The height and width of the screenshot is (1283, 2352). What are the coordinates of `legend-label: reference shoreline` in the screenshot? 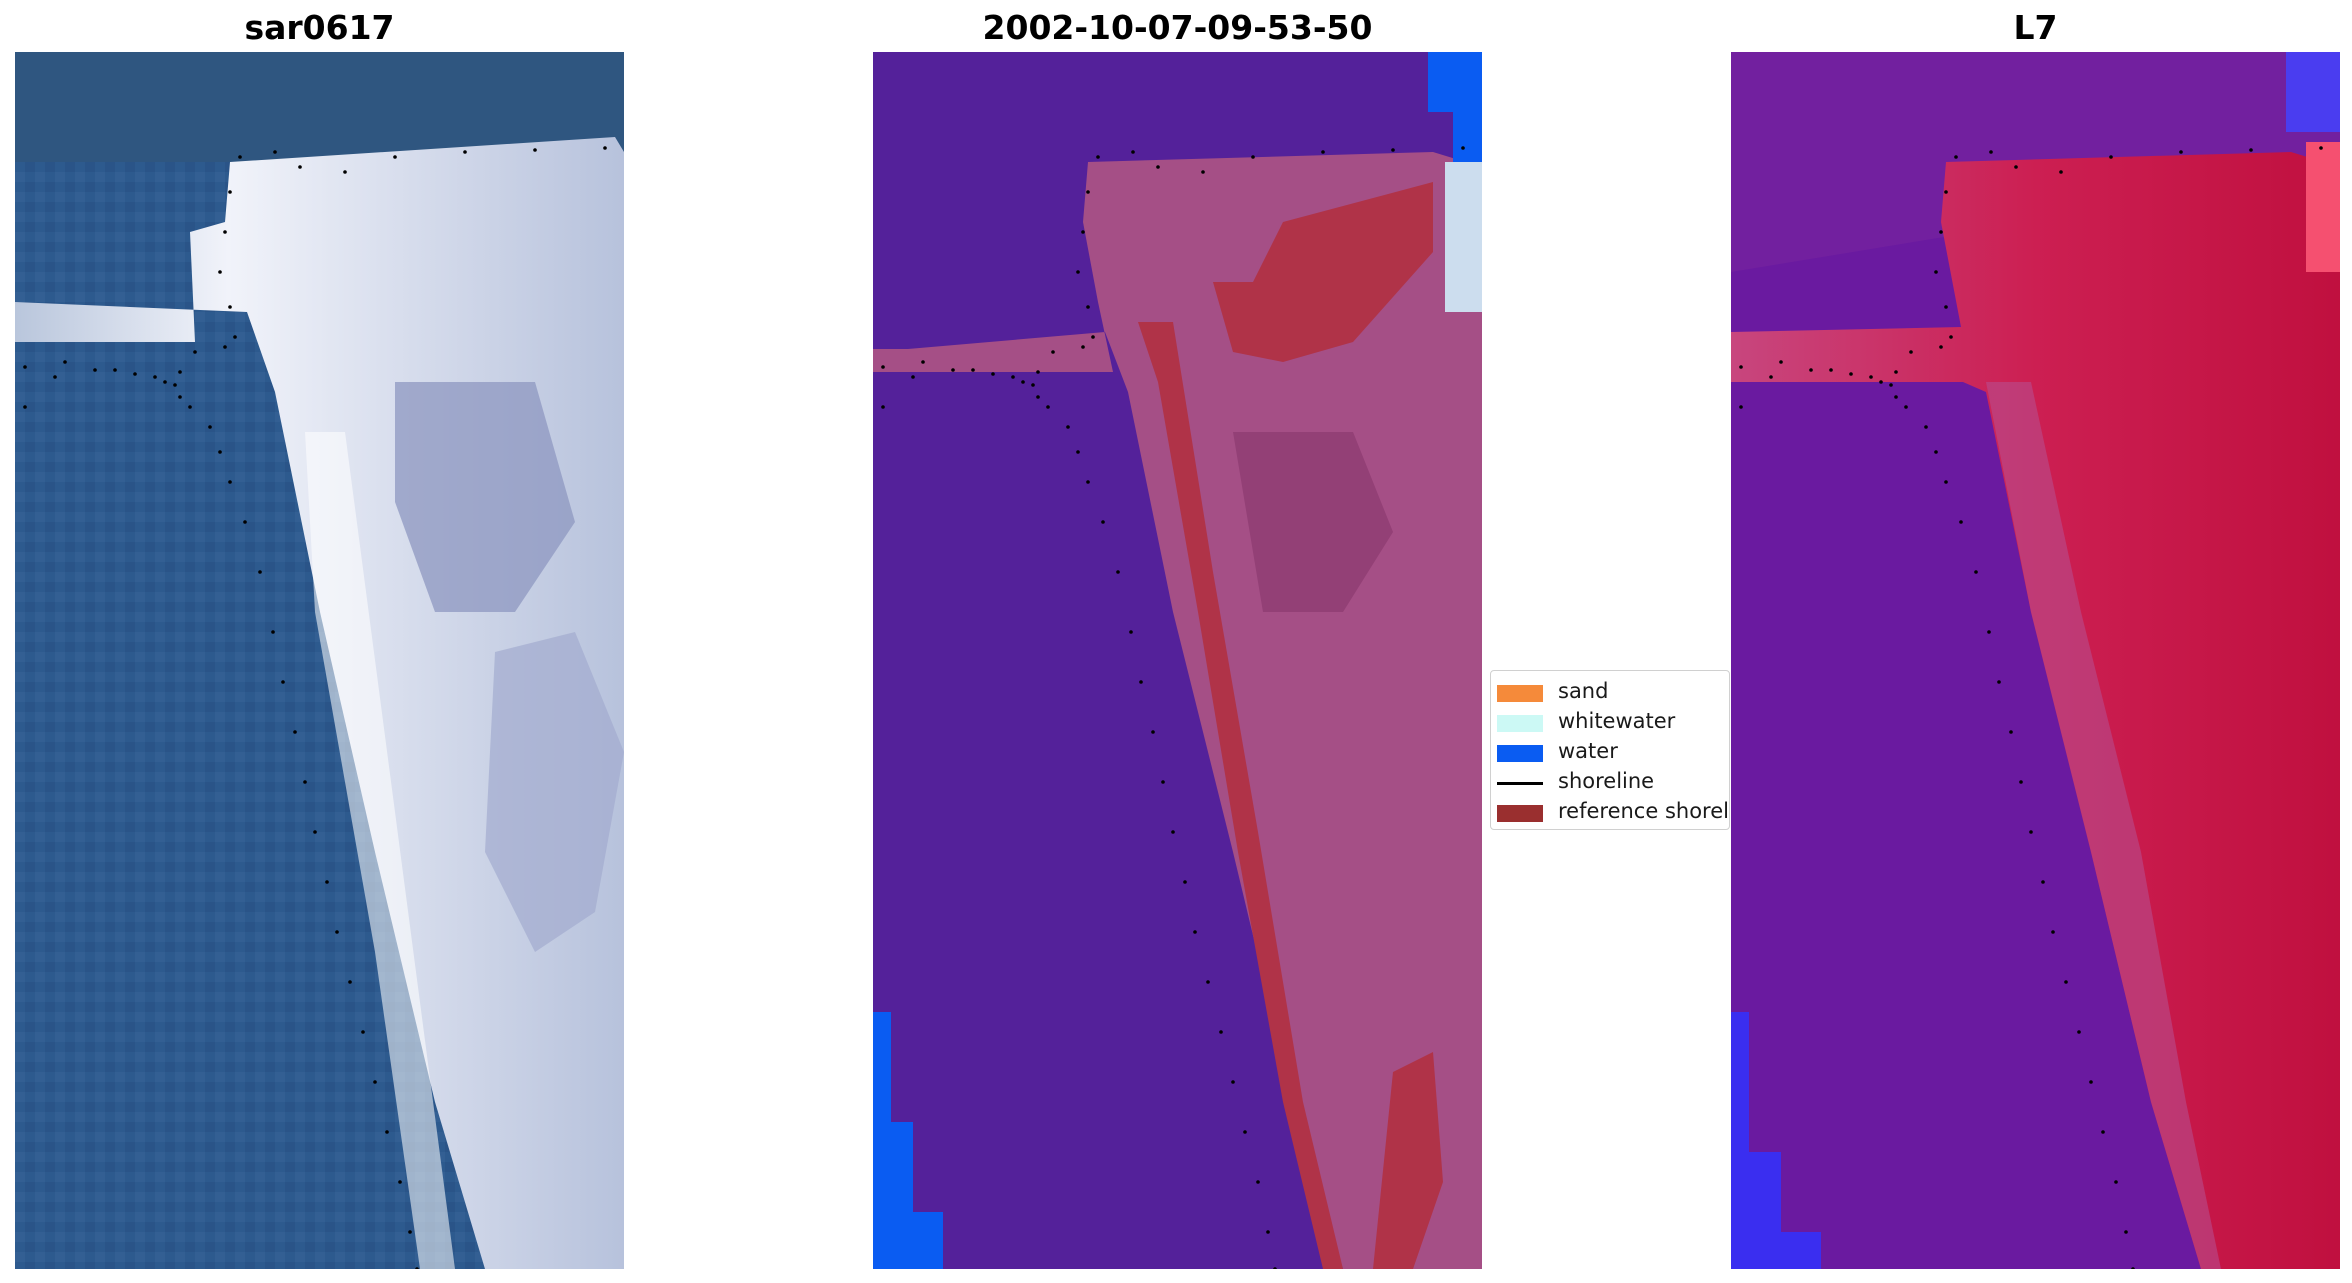 It's located at (1643, 811).